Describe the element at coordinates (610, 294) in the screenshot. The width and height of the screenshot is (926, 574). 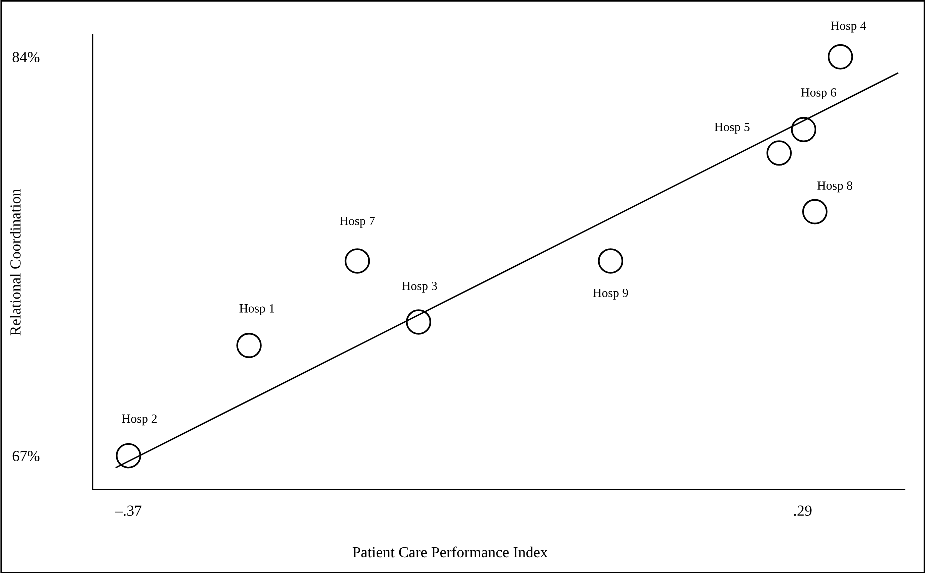
I see `annotation: Hosp 9` at that location.